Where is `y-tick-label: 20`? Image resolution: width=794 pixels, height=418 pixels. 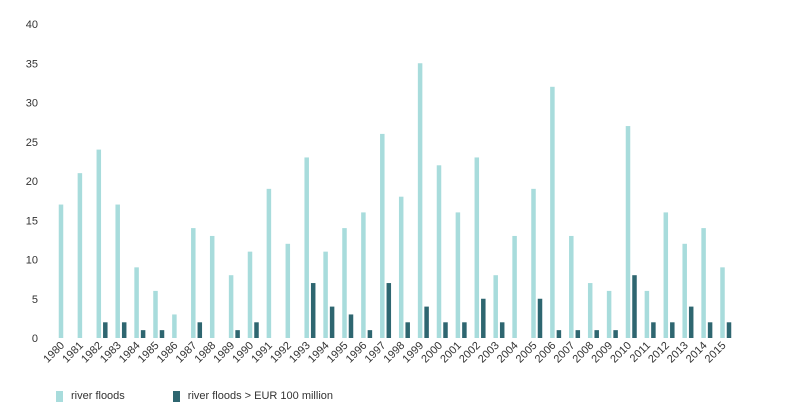 y-tick-label: 20 is located at coordinates (32, 182).